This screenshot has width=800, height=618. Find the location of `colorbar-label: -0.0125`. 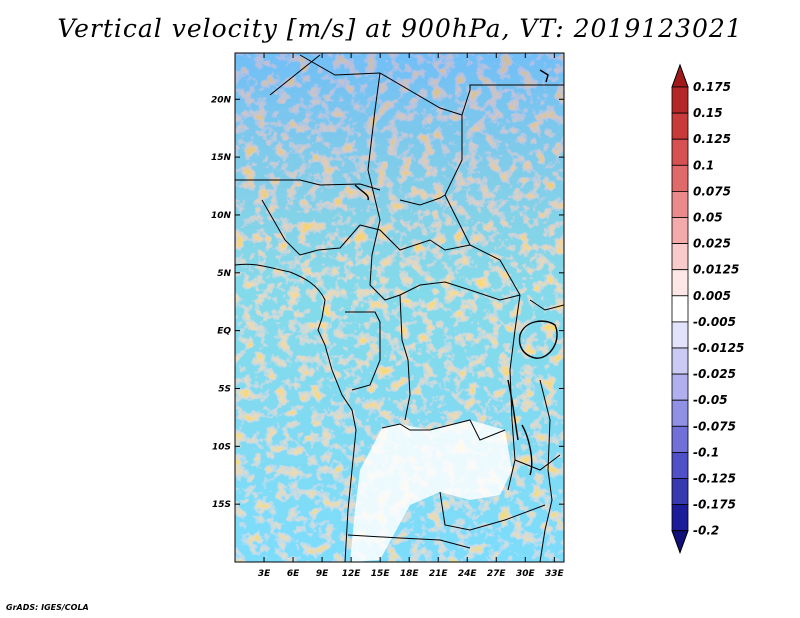

colorbar-label: -0.0125 is located at coordinates (718, 348).